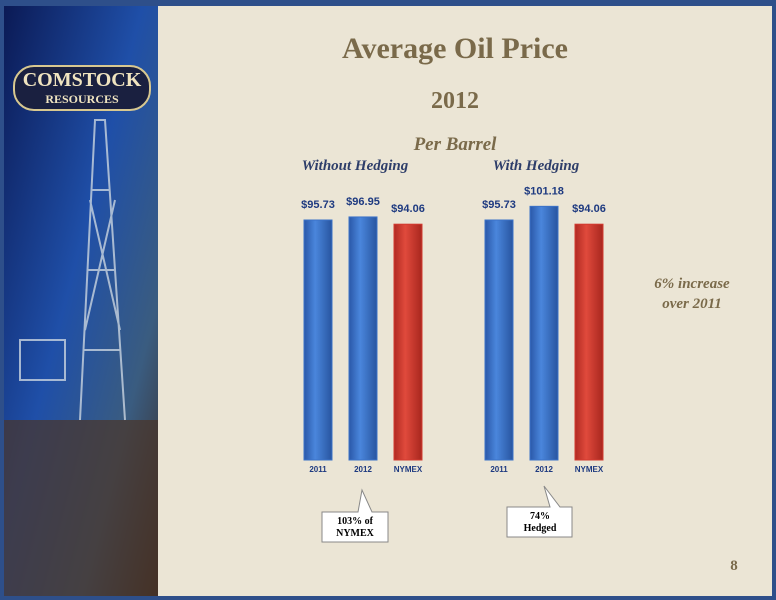  I want to click on rig, so click(72, 270).